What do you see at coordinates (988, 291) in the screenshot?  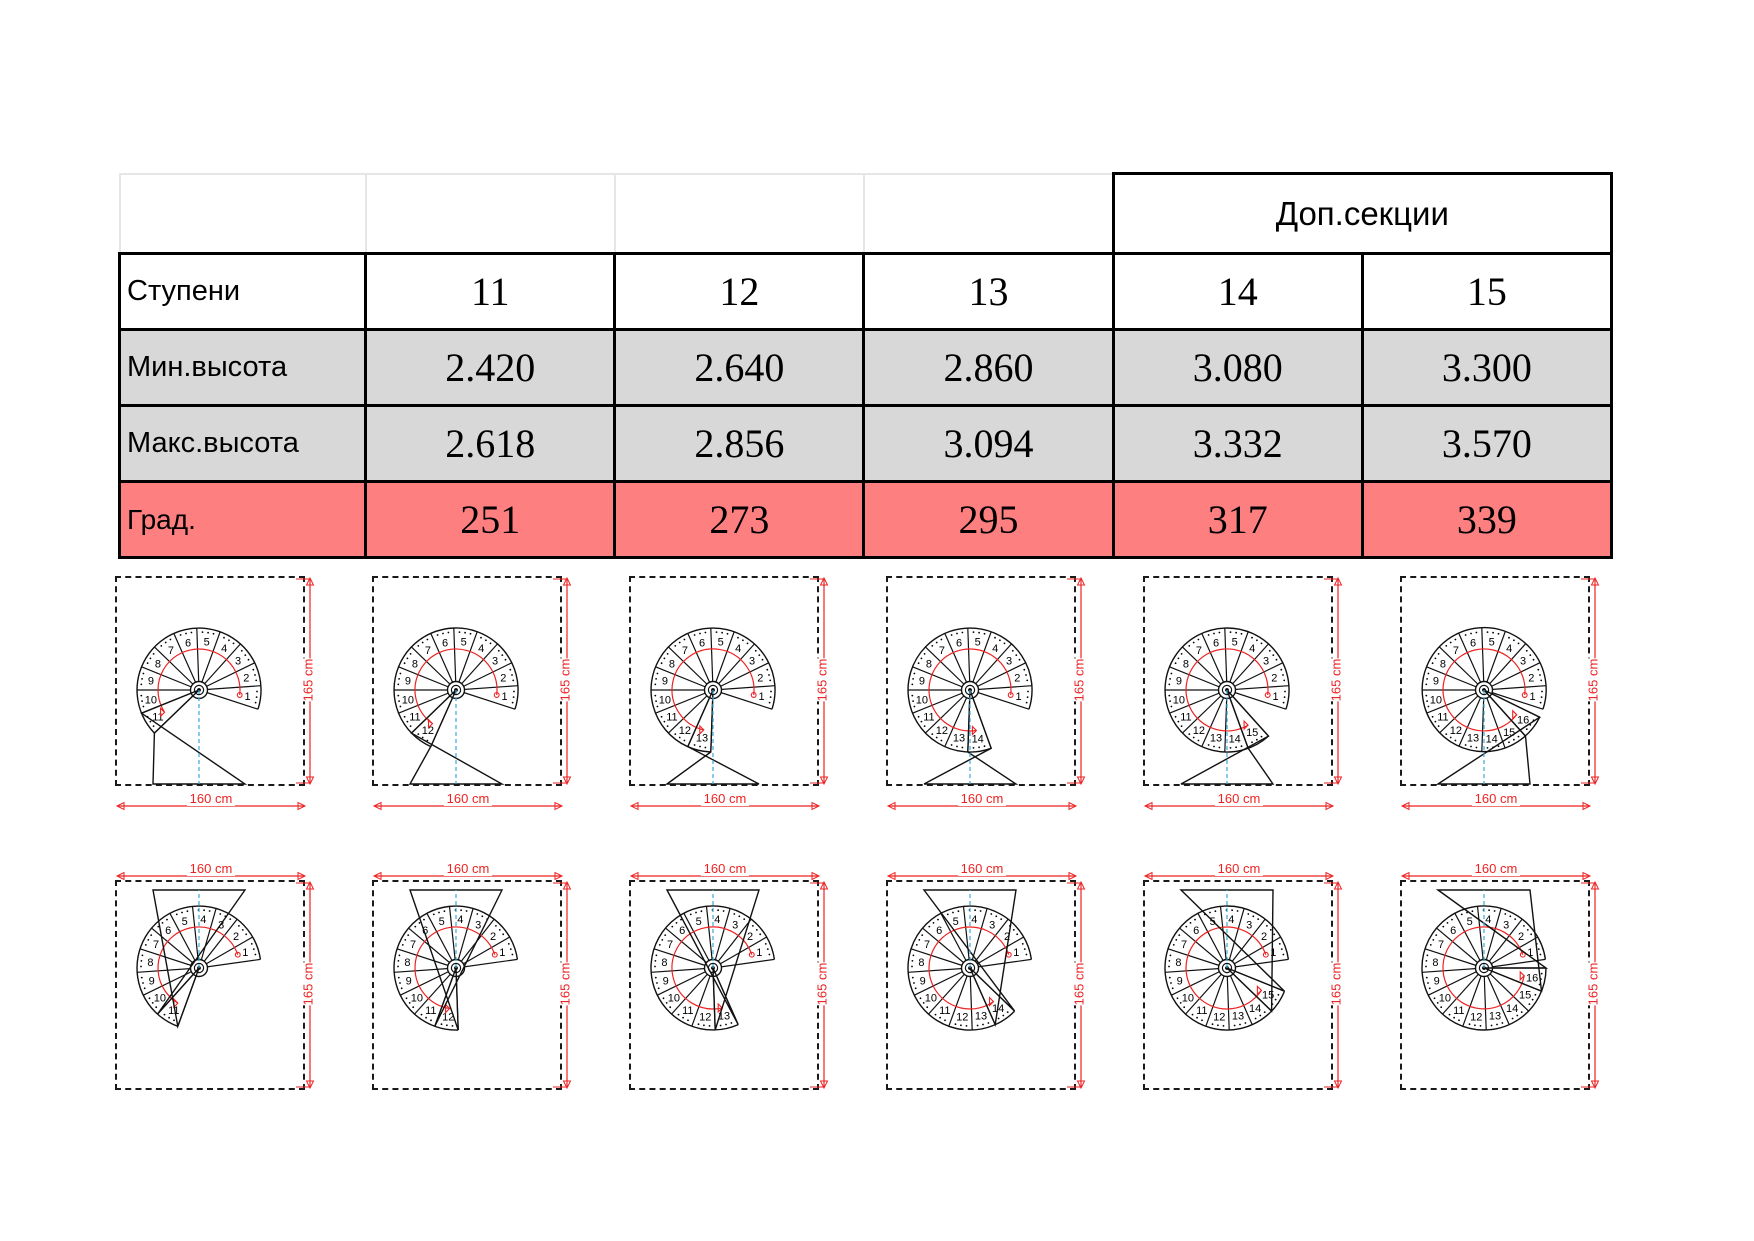 I see `steps-cell-2: 13` at bounding box center [988, 291].